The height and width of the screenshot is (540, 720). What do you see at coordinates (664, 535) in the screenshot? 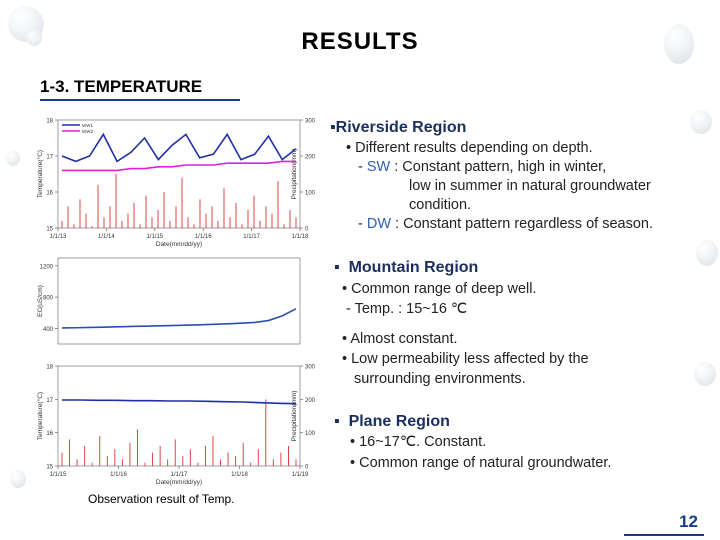
I see `page-number-underline` at bounding box center [664, 535].